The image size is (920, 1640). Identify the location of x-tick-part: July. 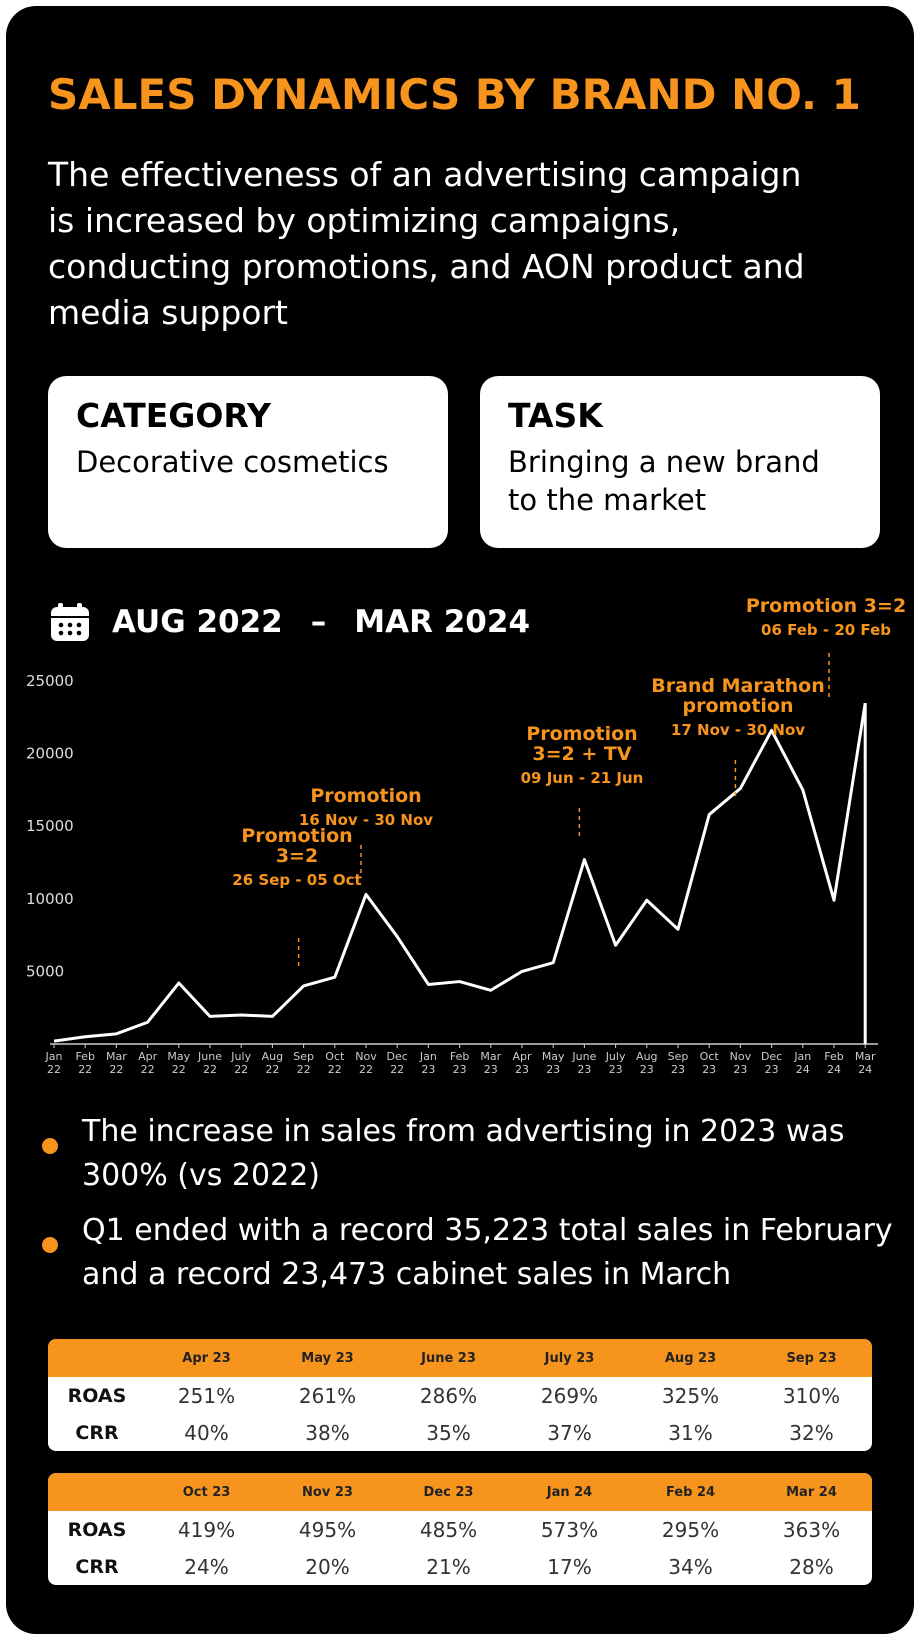
(240, 1056).